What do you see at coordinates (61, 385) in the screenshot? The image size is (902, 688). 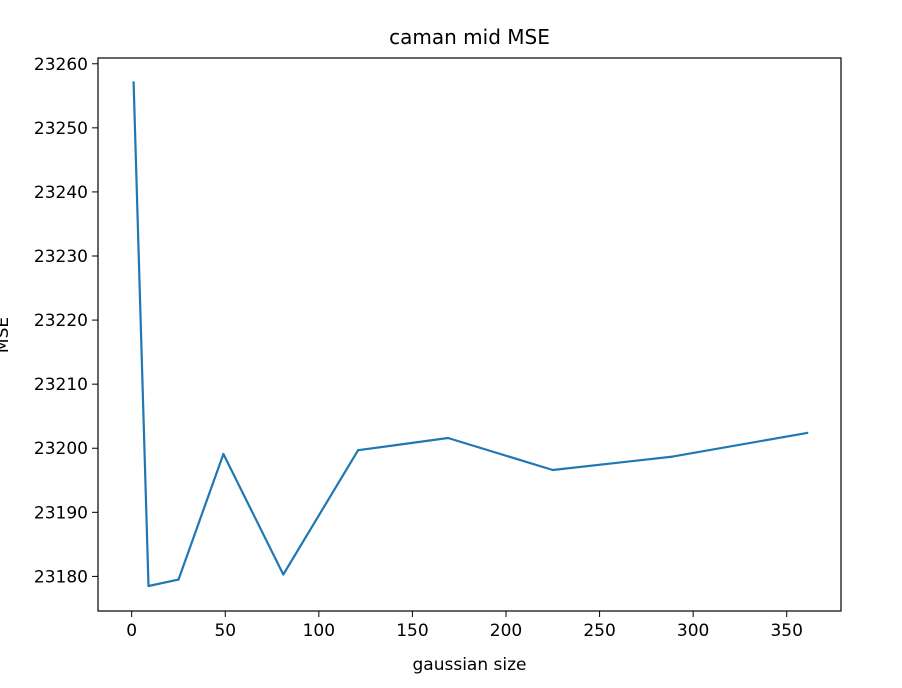 I see `y-tick-label: 23210` at bounding box center [61, 385].